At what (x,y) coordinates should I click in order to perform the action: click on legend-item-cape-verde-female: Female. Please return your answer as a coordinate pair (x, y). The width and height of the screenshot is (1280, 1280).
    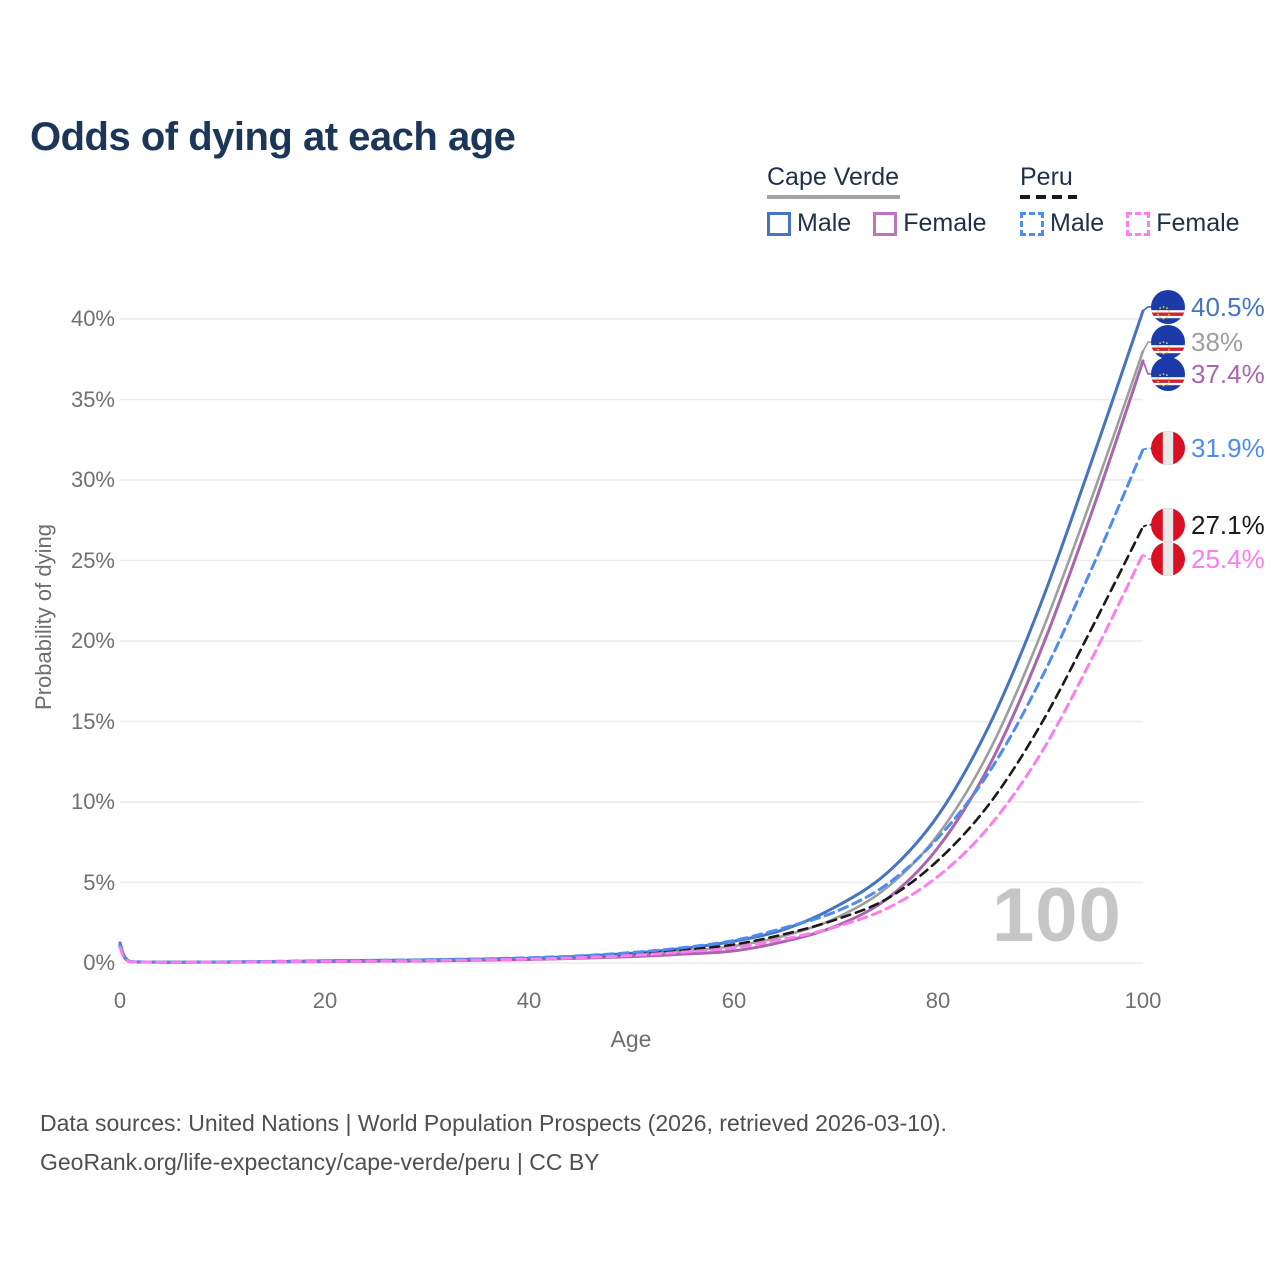
    Looking at the image, I should click on (930, 223).